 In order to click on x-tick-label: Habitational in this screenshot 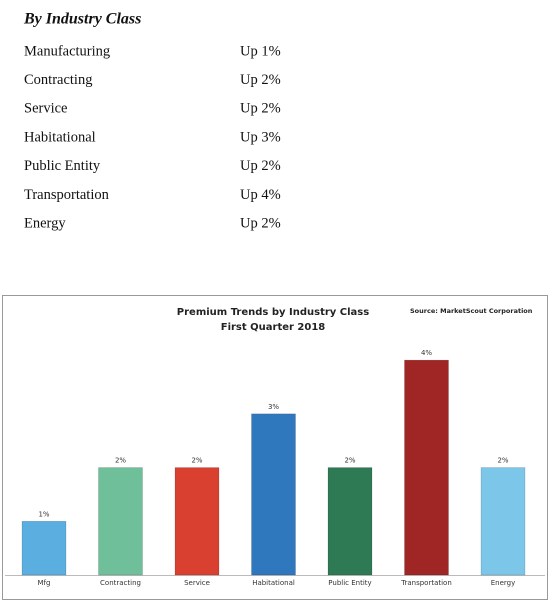, I will do `click(273, 583)`.